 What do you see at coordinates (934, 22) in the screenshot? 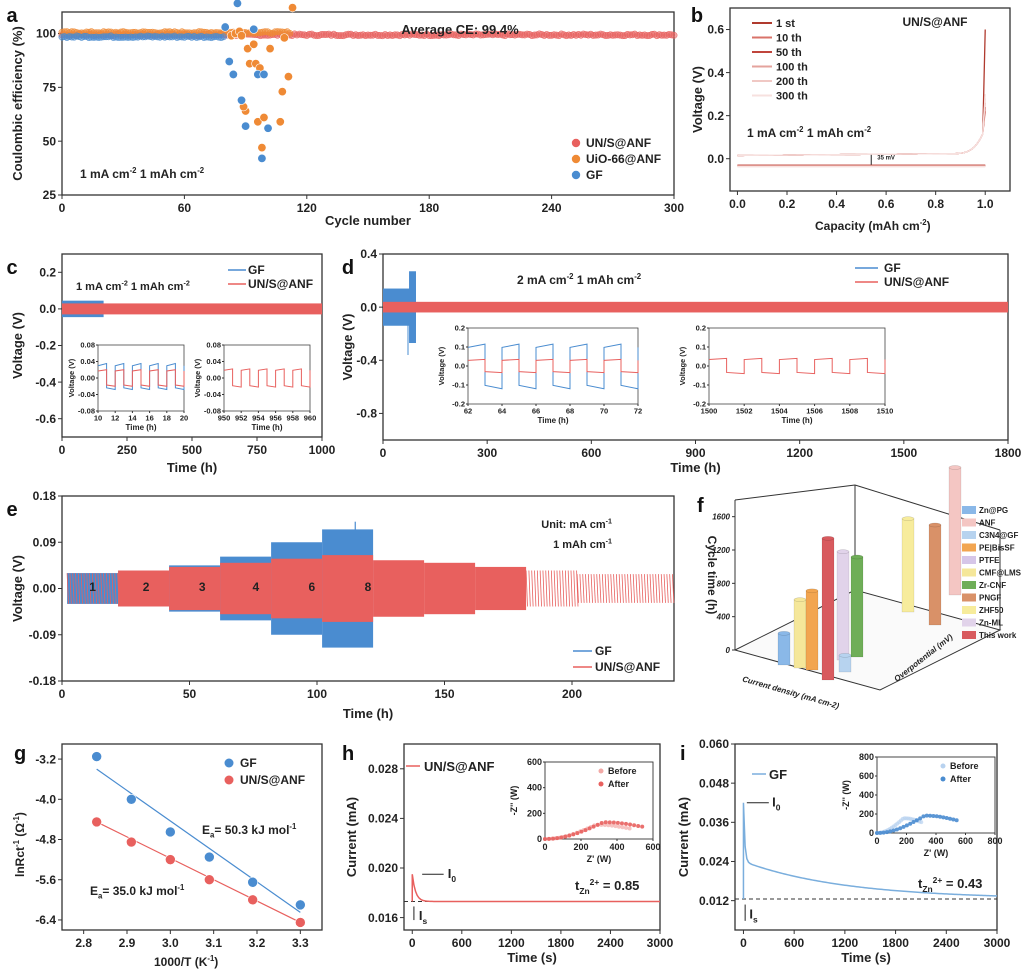
I see `chart-title: UN/S@ANF` at bounding box center [934, 22].